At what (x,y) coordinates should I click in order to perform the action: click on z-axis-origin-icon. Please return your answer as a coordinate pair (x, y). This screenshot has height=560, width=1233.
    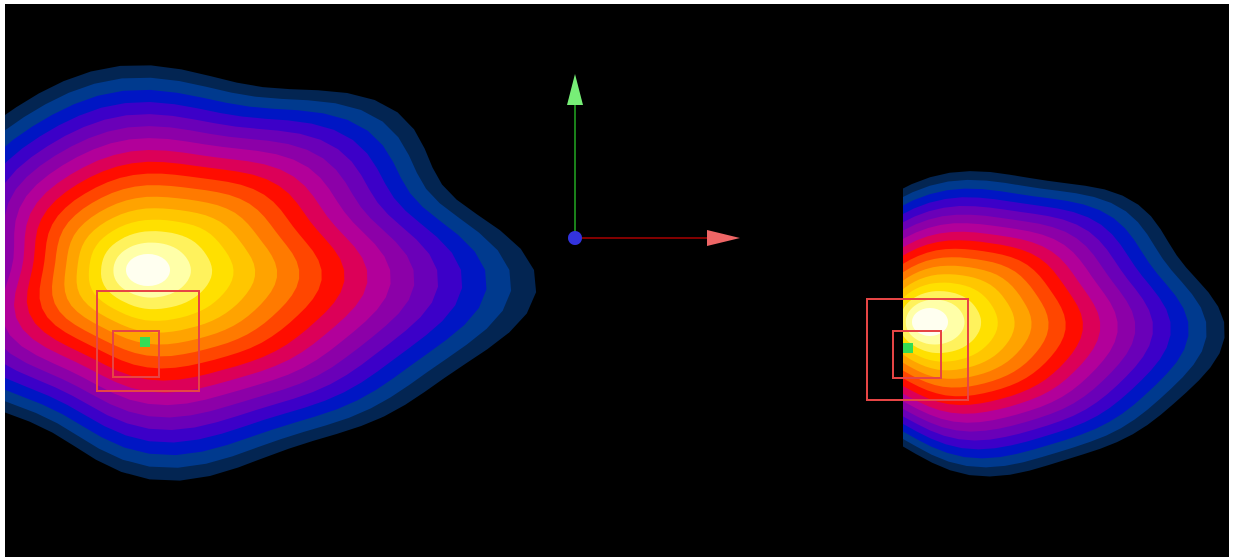
    Looking at the image, I should click on (575, 238).